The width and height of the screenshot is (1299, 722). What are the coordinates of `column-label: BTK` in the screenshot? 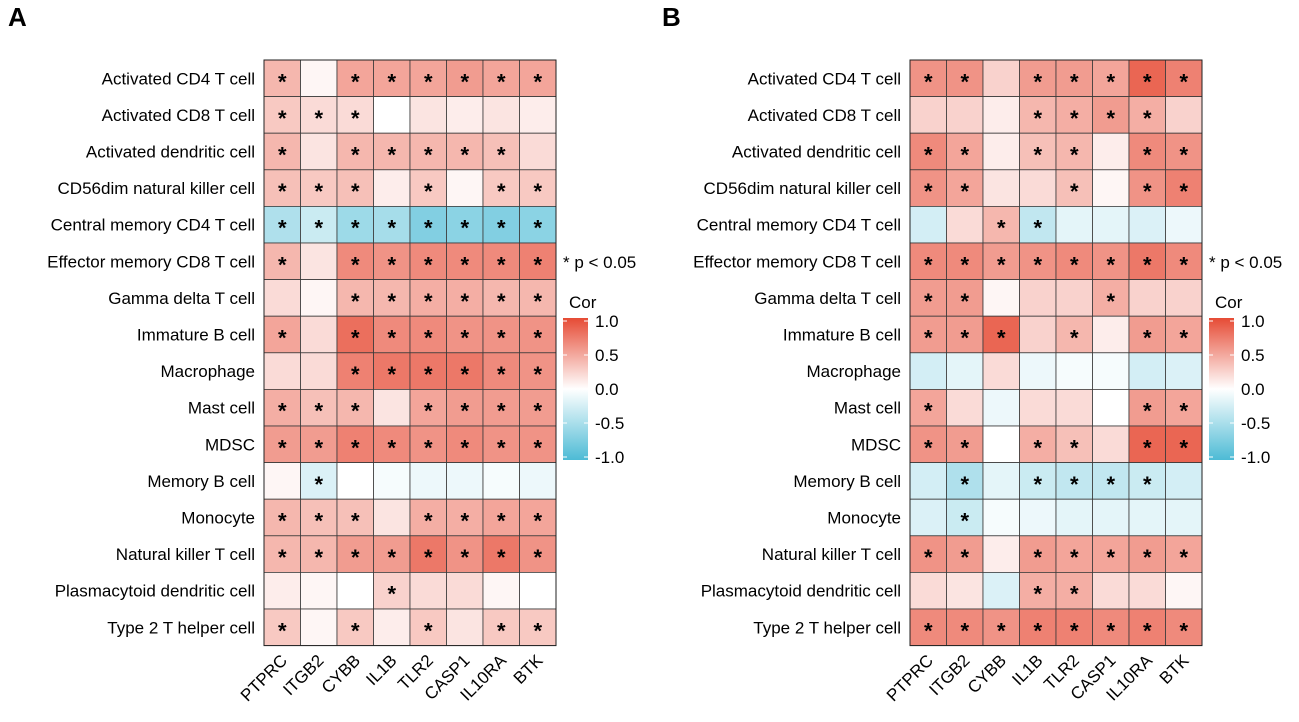 It's located at (1174, 669).